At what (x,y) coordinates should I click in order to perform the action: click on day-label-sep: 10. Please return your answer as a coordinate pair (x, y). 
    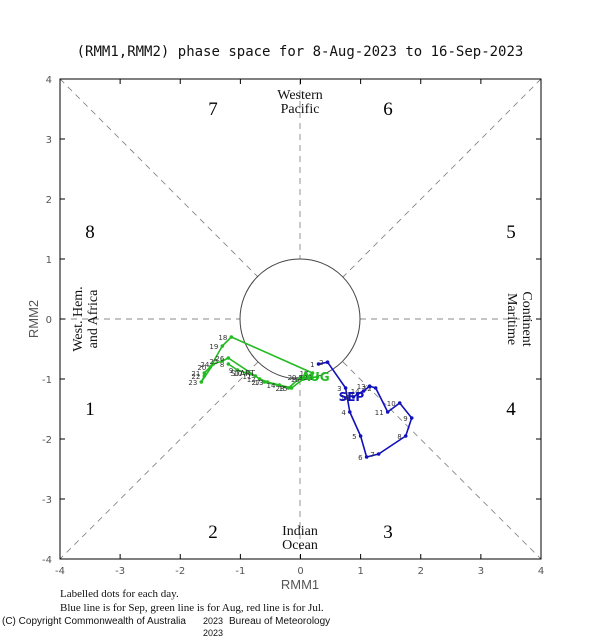
    Looking at the image, I should click on (391, 404).